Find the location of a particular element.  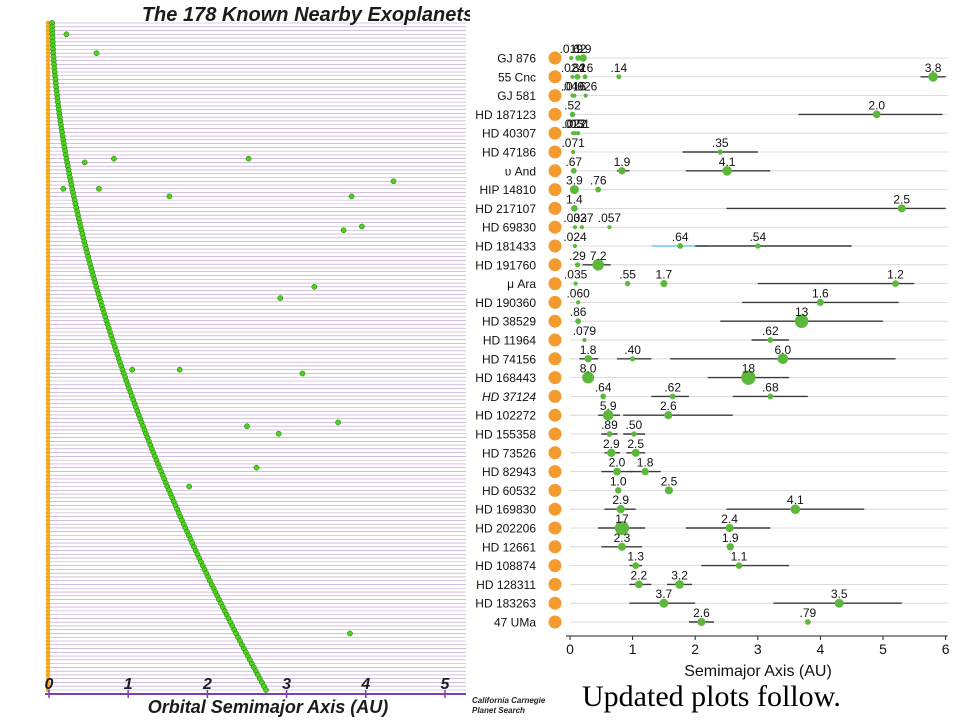

planet-mass-label: 17 is located at coordinates (622, 519).